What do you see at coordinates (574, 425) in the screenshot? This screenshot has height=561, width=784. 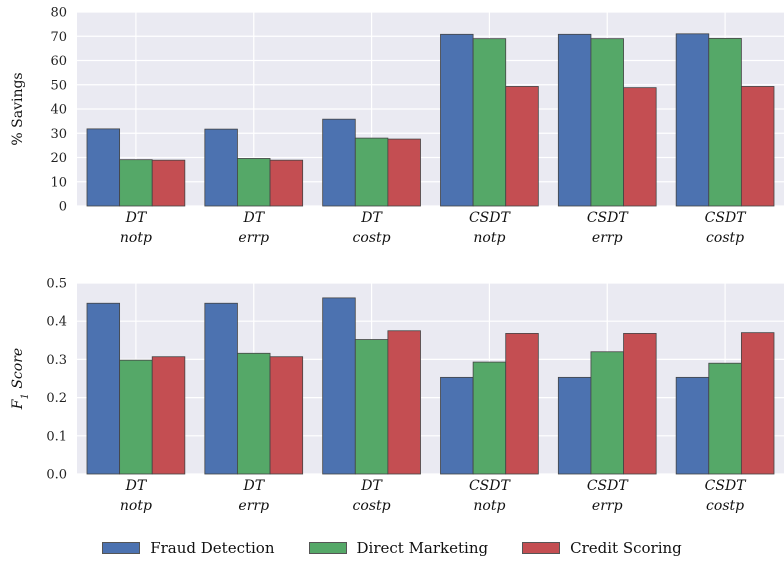 I see `f1-bar-fraud-detection-csdt-errp` at bounding box center [574, 425].